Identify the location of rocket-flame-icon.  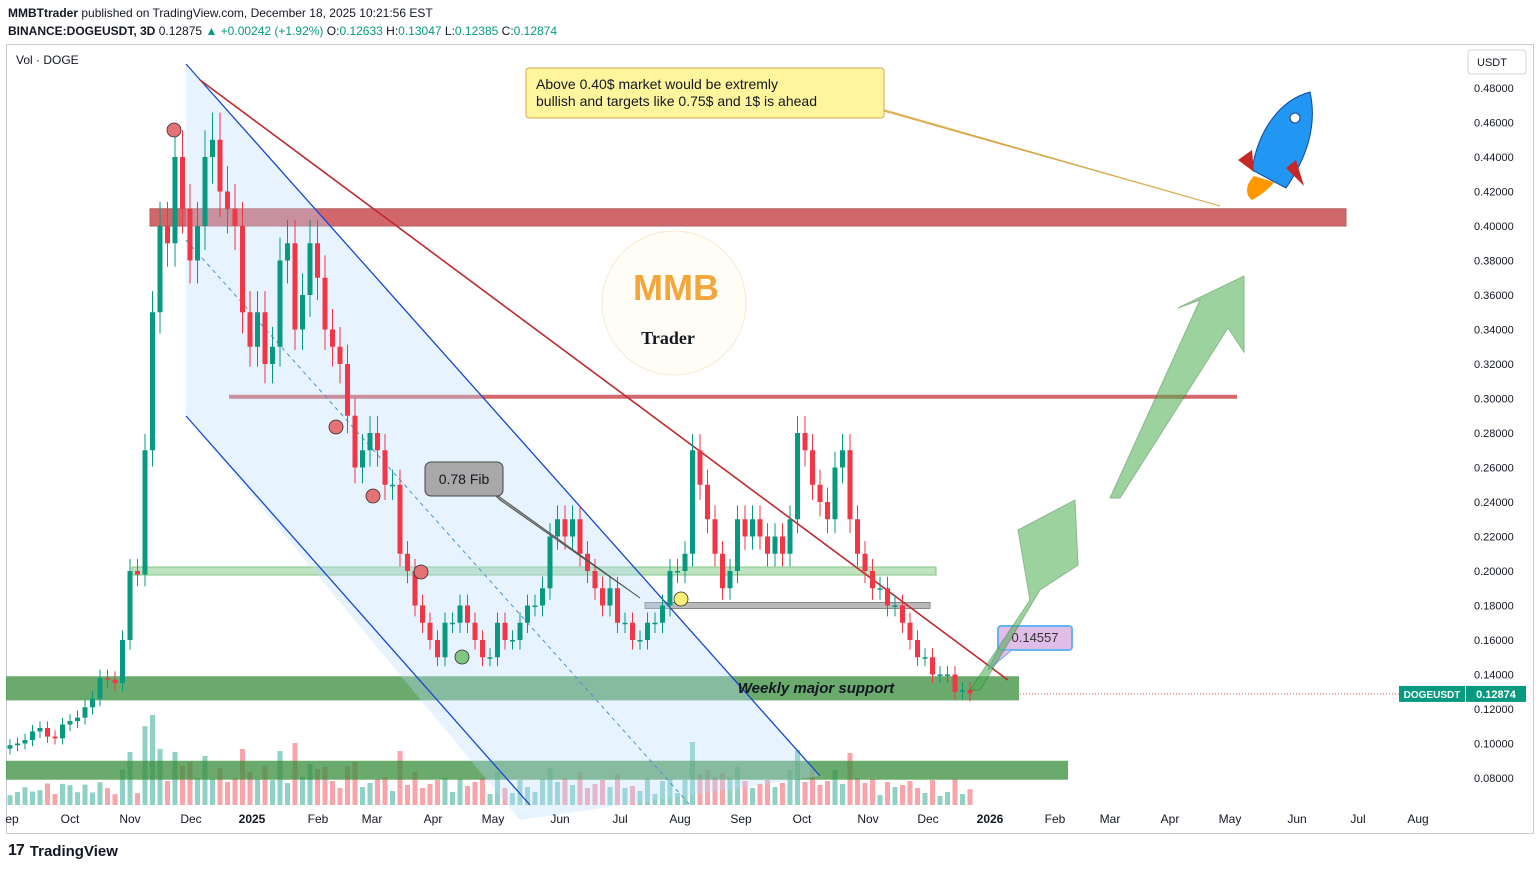
(1260, 188).